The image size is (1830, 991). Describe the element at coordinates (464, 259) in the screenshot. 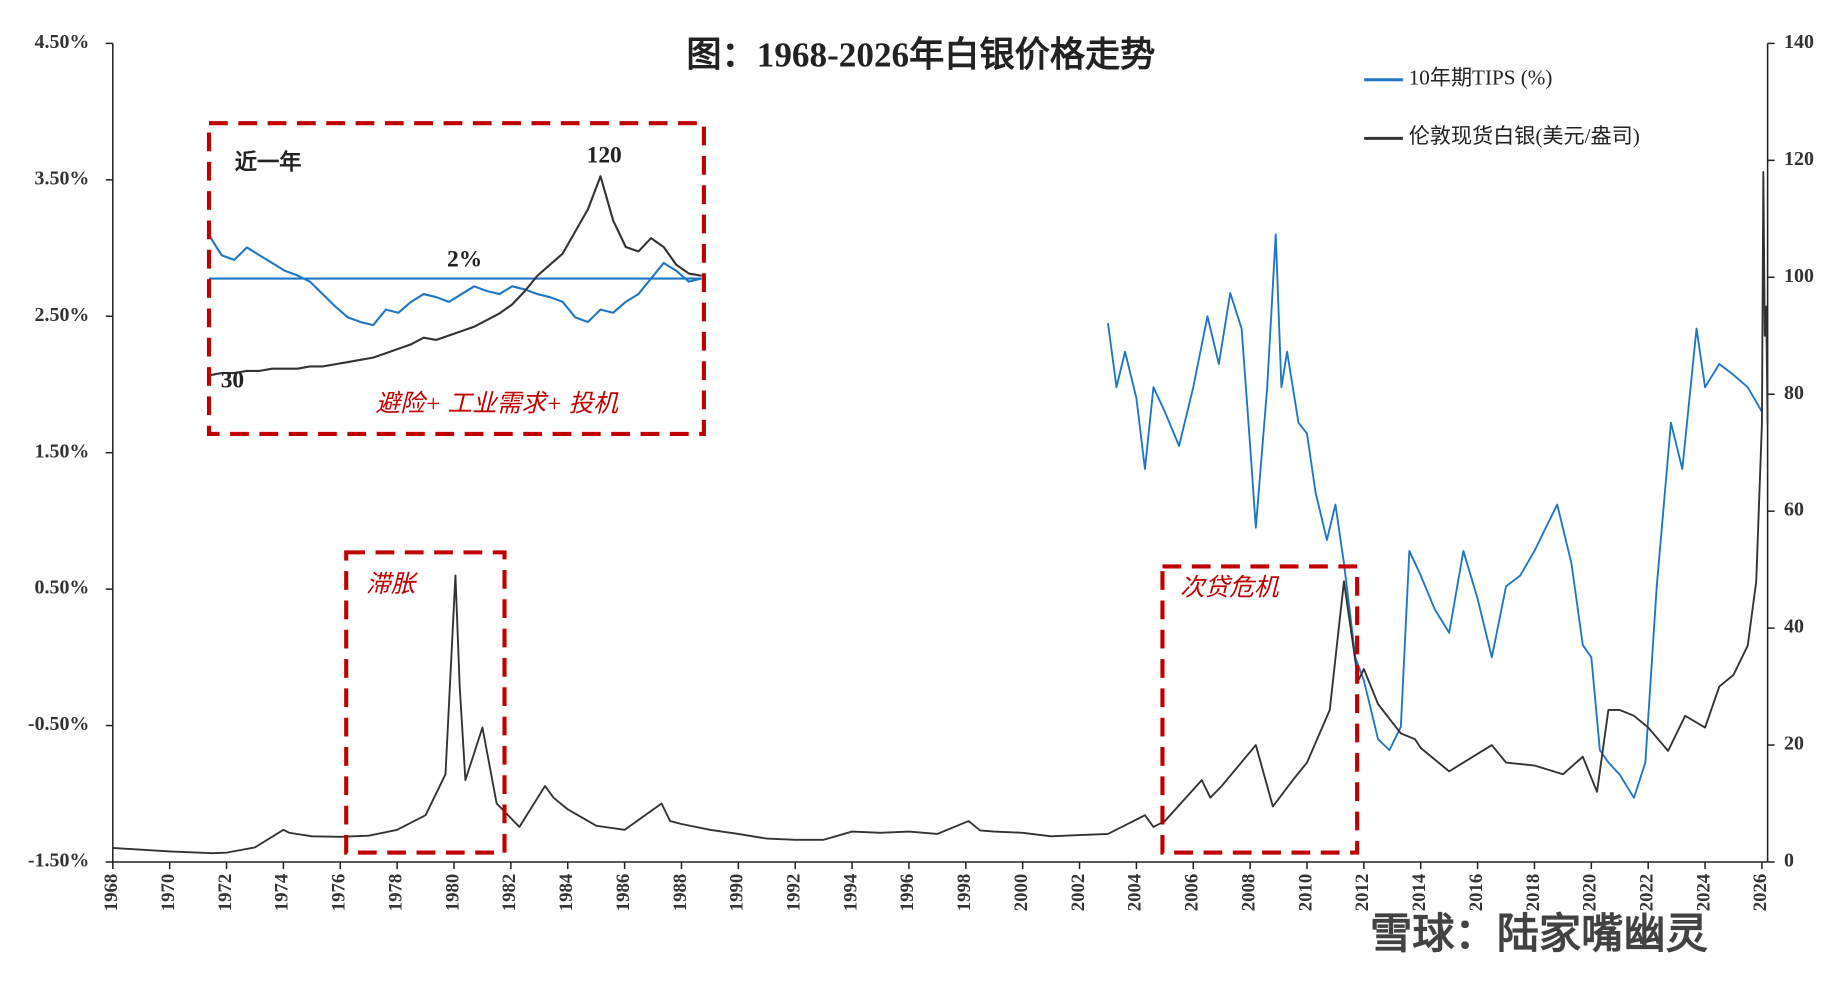

I see `reference-label: 2%` at that location.